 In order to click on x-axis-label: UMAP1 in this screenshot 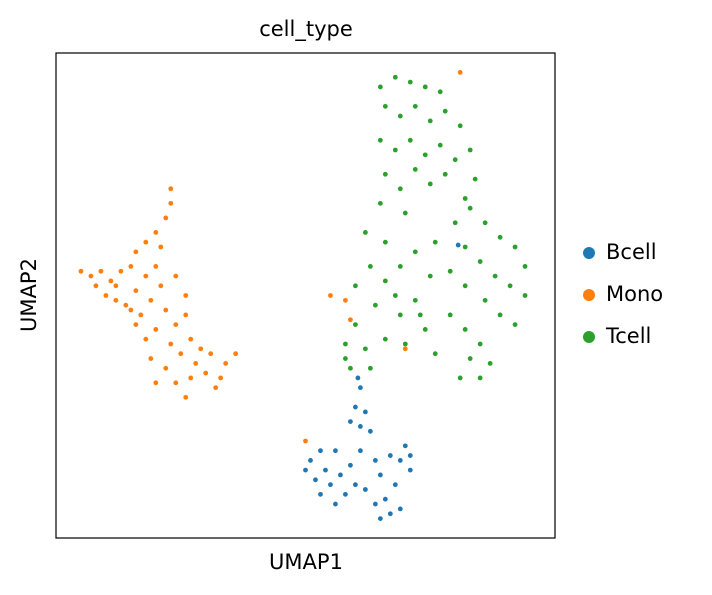, I will do `click(306, 562)`.